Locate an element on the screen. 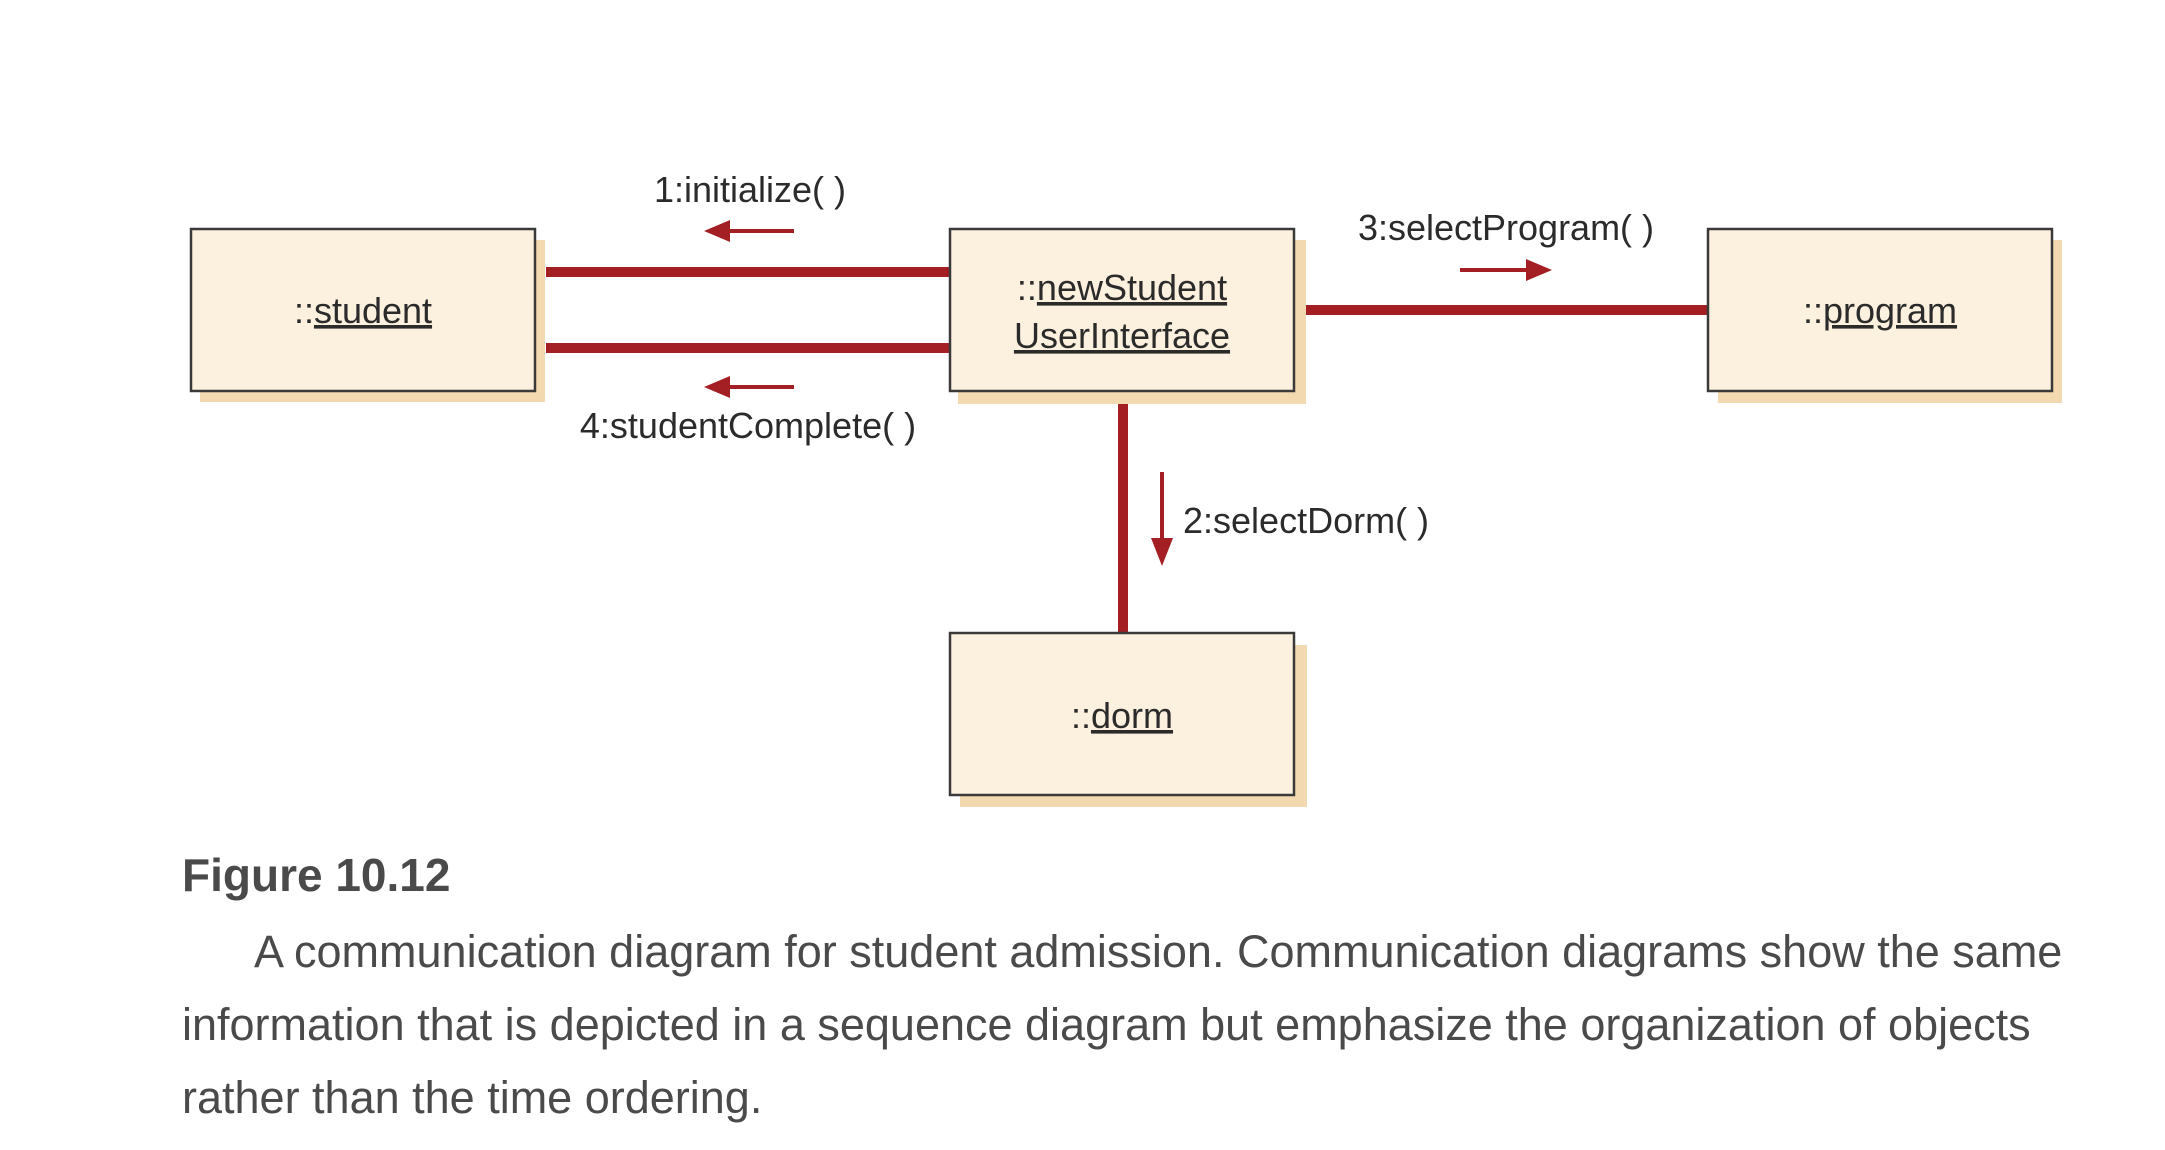 The width and height of the screenshot is (2165, 1150). message-4: 4:studentComplete( ) is located at coordinates (748, 411).